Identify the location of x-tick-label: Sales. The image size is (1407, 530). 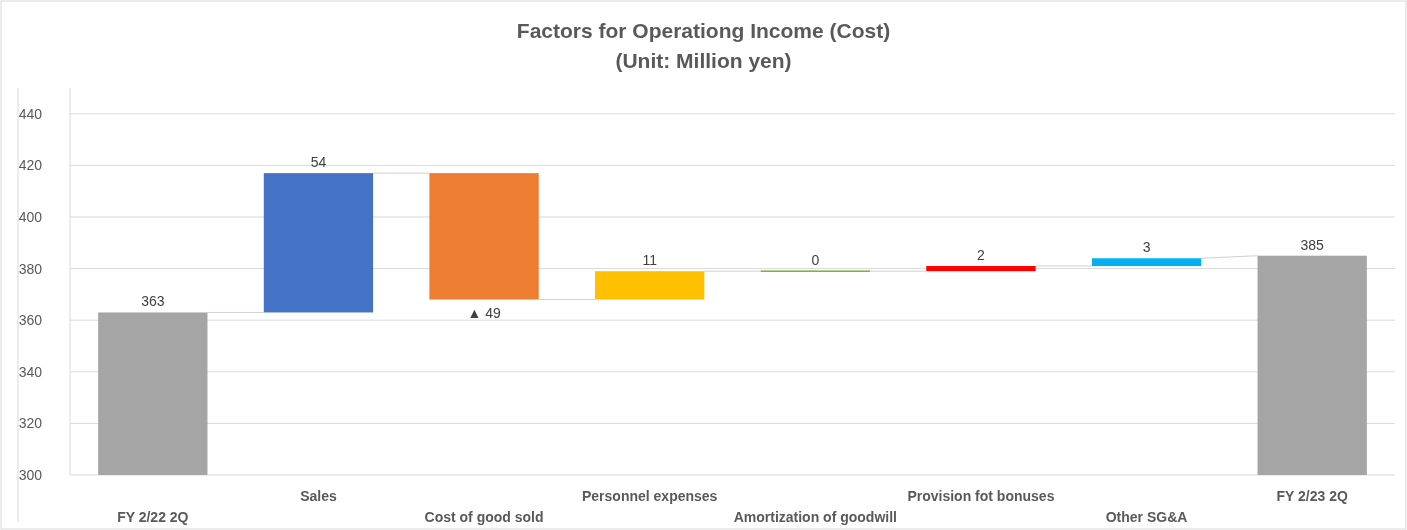
(318, 496).